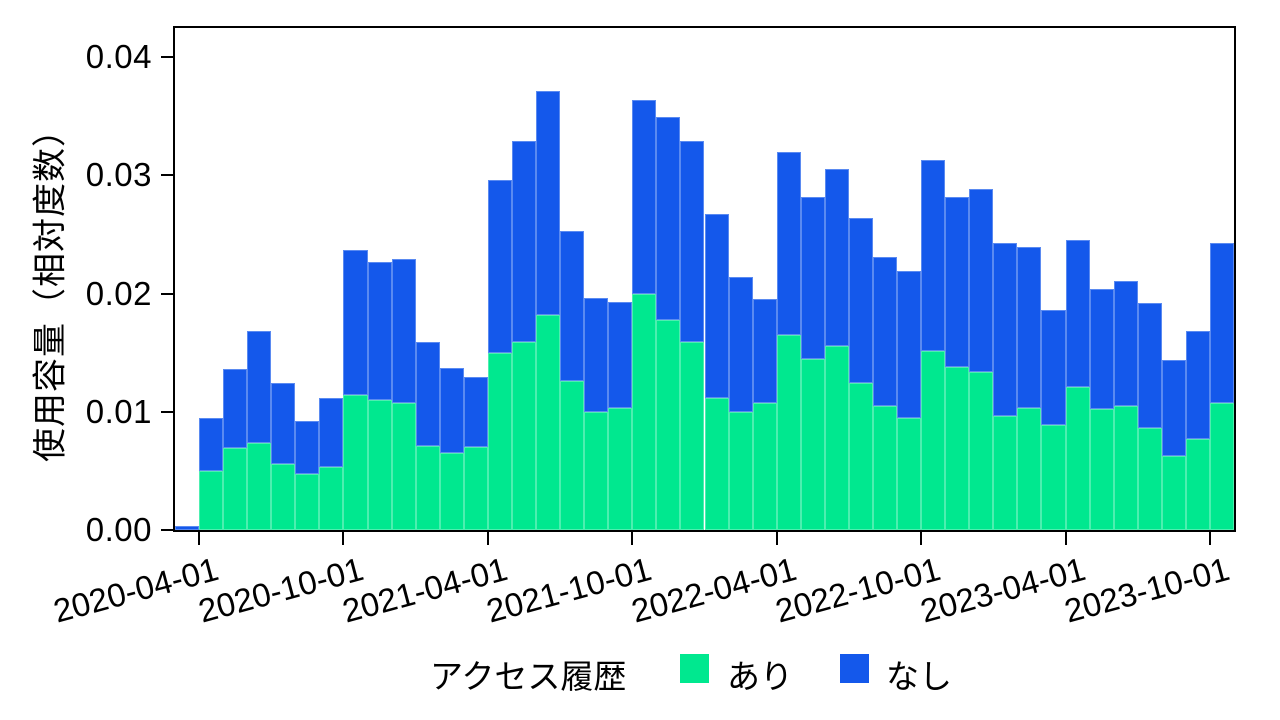  Describe the element at coordinates (1147, 590) in the screenshot. I see `x-tick-label: 2023-10-01` at that location.